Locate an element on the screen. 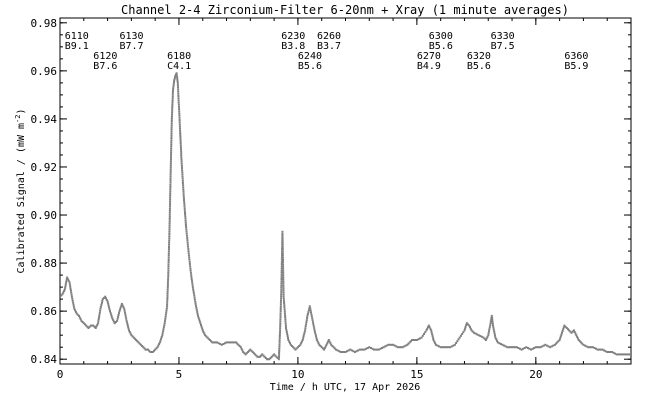  y-tick-label: 0.86 is located at coordinates (44, 311).